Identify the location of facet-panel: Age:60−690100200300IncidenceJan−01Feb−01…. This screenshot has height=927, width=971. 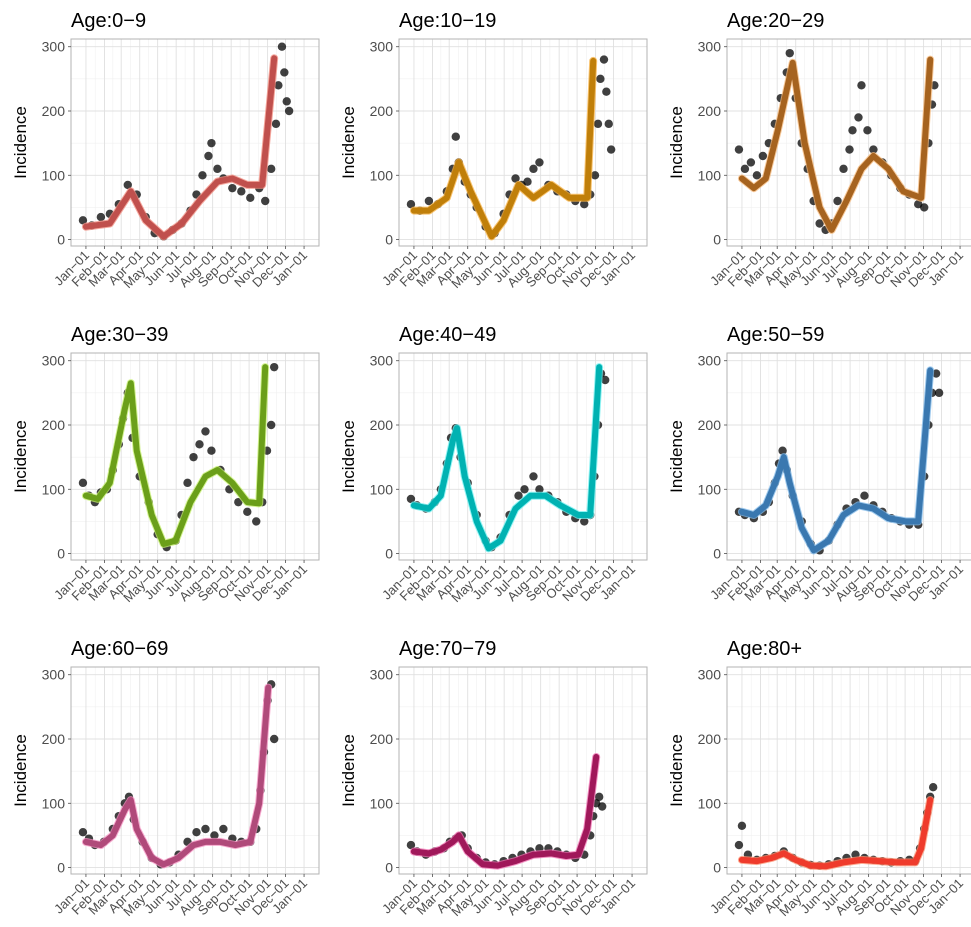
(165, 778).